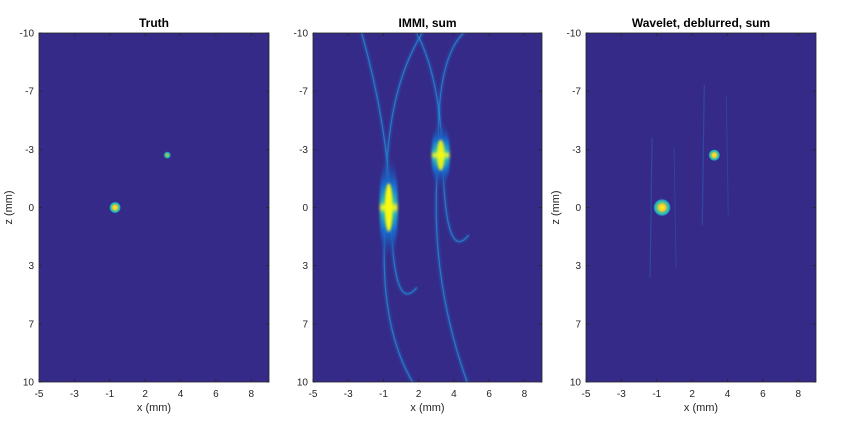 This screenshot has height=430, width=844. What do you see at coordinates (154, 23) in the screenshot?
I see `panel-title: Truth` at bounding box center [154, 23].